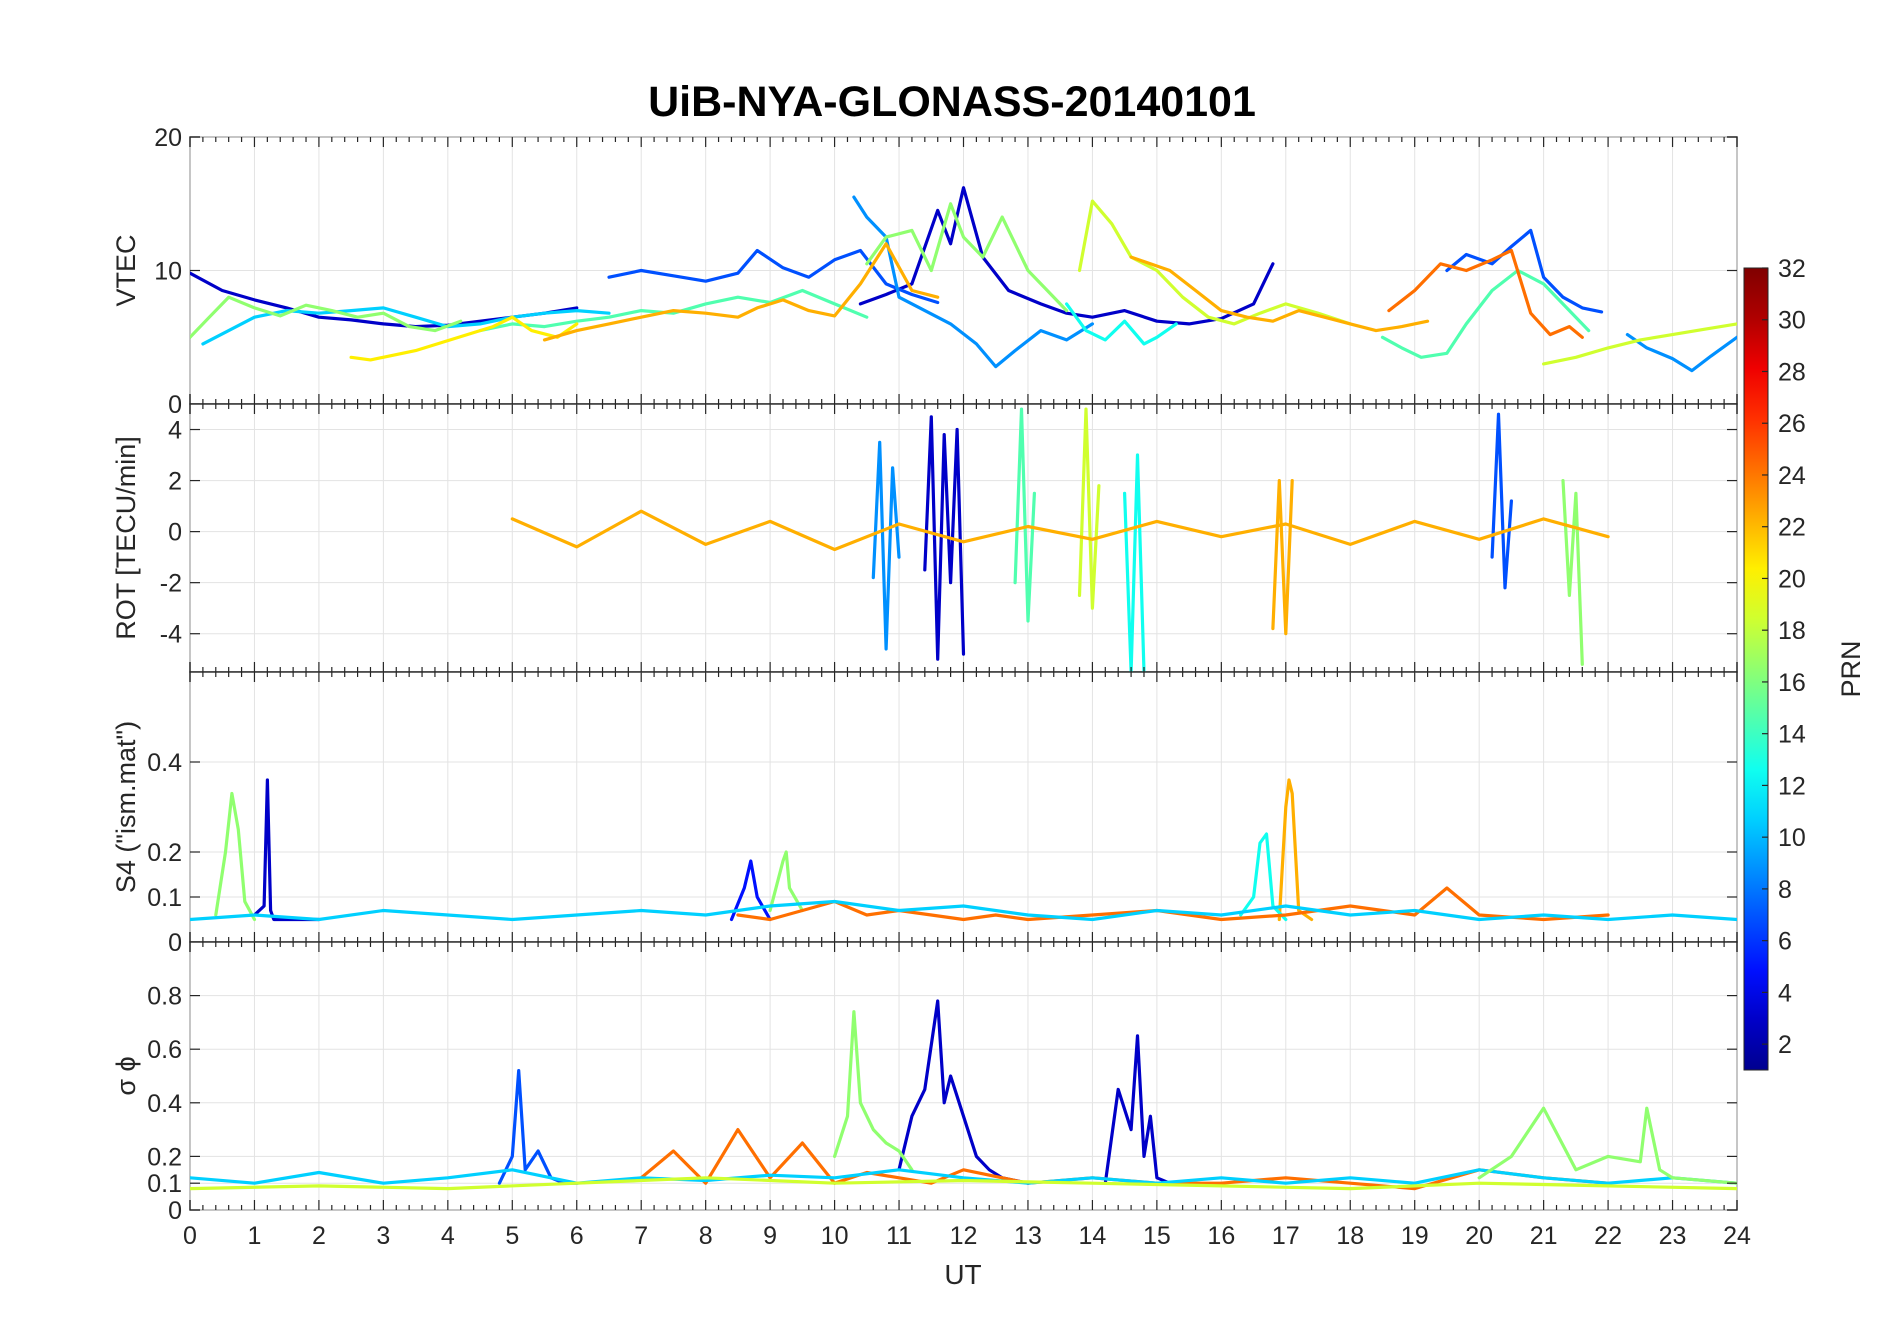 Image resolution: width=1902 pixels, height=1330 pixels. Describe the element at coordinates (577, 1236) in the screenshot. I see `x-tick-label: 6` at that location.